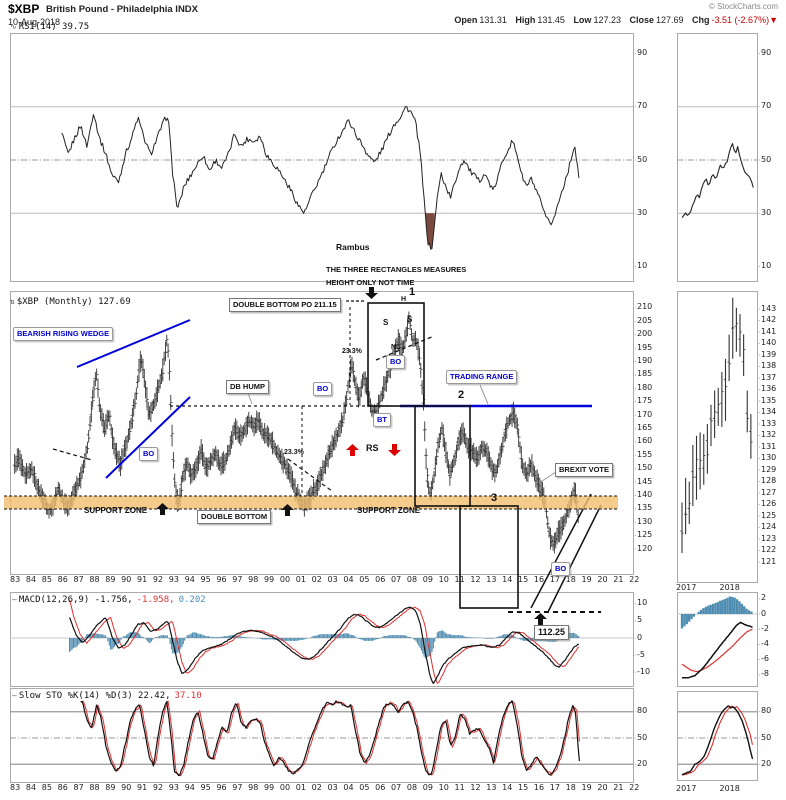 Image resolution: width=786 pixels, height=800 pixels. What do you see at coordinates (13, 26) in the screenshot?
I see `indicator-line-icon: ∿` at bounding box center [13, 26].